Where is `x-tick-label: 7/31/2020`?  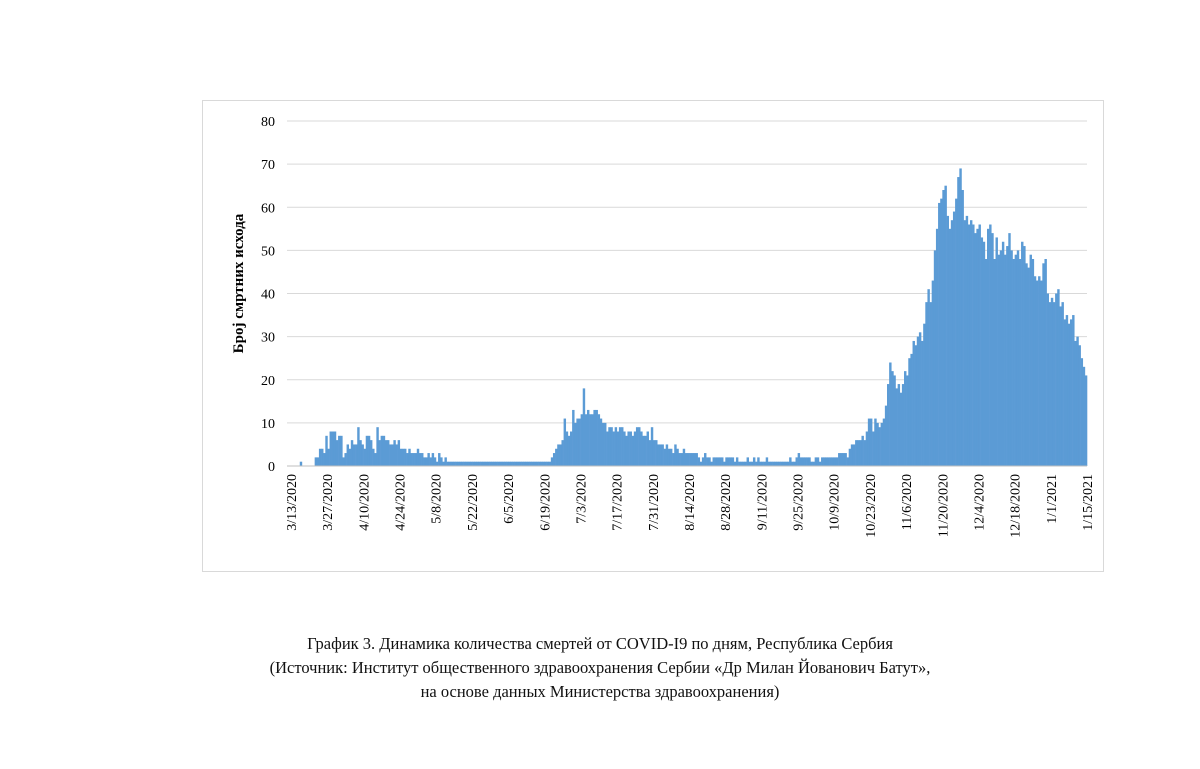 x-tick-label: 7/31/2020 is located at coordinates (654, 502).